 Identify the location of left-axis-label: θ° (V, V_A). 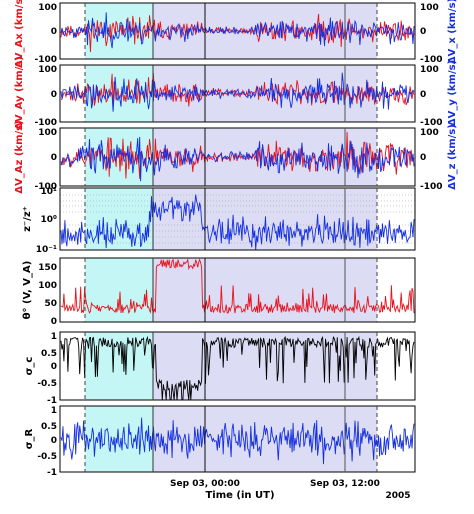
(27, 290).